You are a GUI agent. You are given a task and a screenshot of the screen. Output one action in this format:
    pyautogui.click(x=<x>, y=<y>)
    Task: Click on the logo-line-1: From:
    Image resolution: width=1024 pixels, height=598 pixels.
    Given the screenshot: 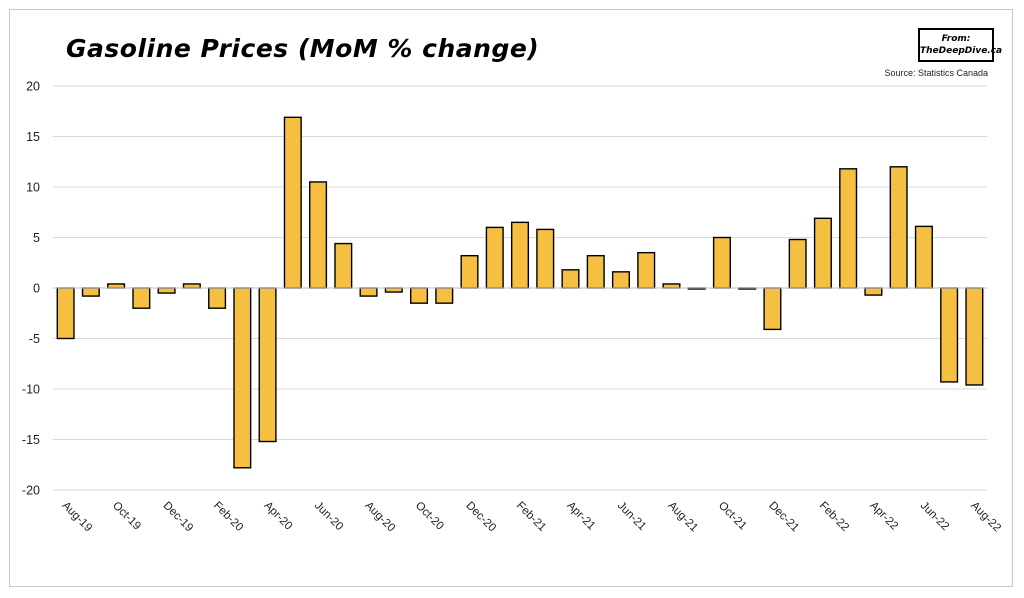 What is the action you would take?
    pyautogui.click(x=956, y=39)
    